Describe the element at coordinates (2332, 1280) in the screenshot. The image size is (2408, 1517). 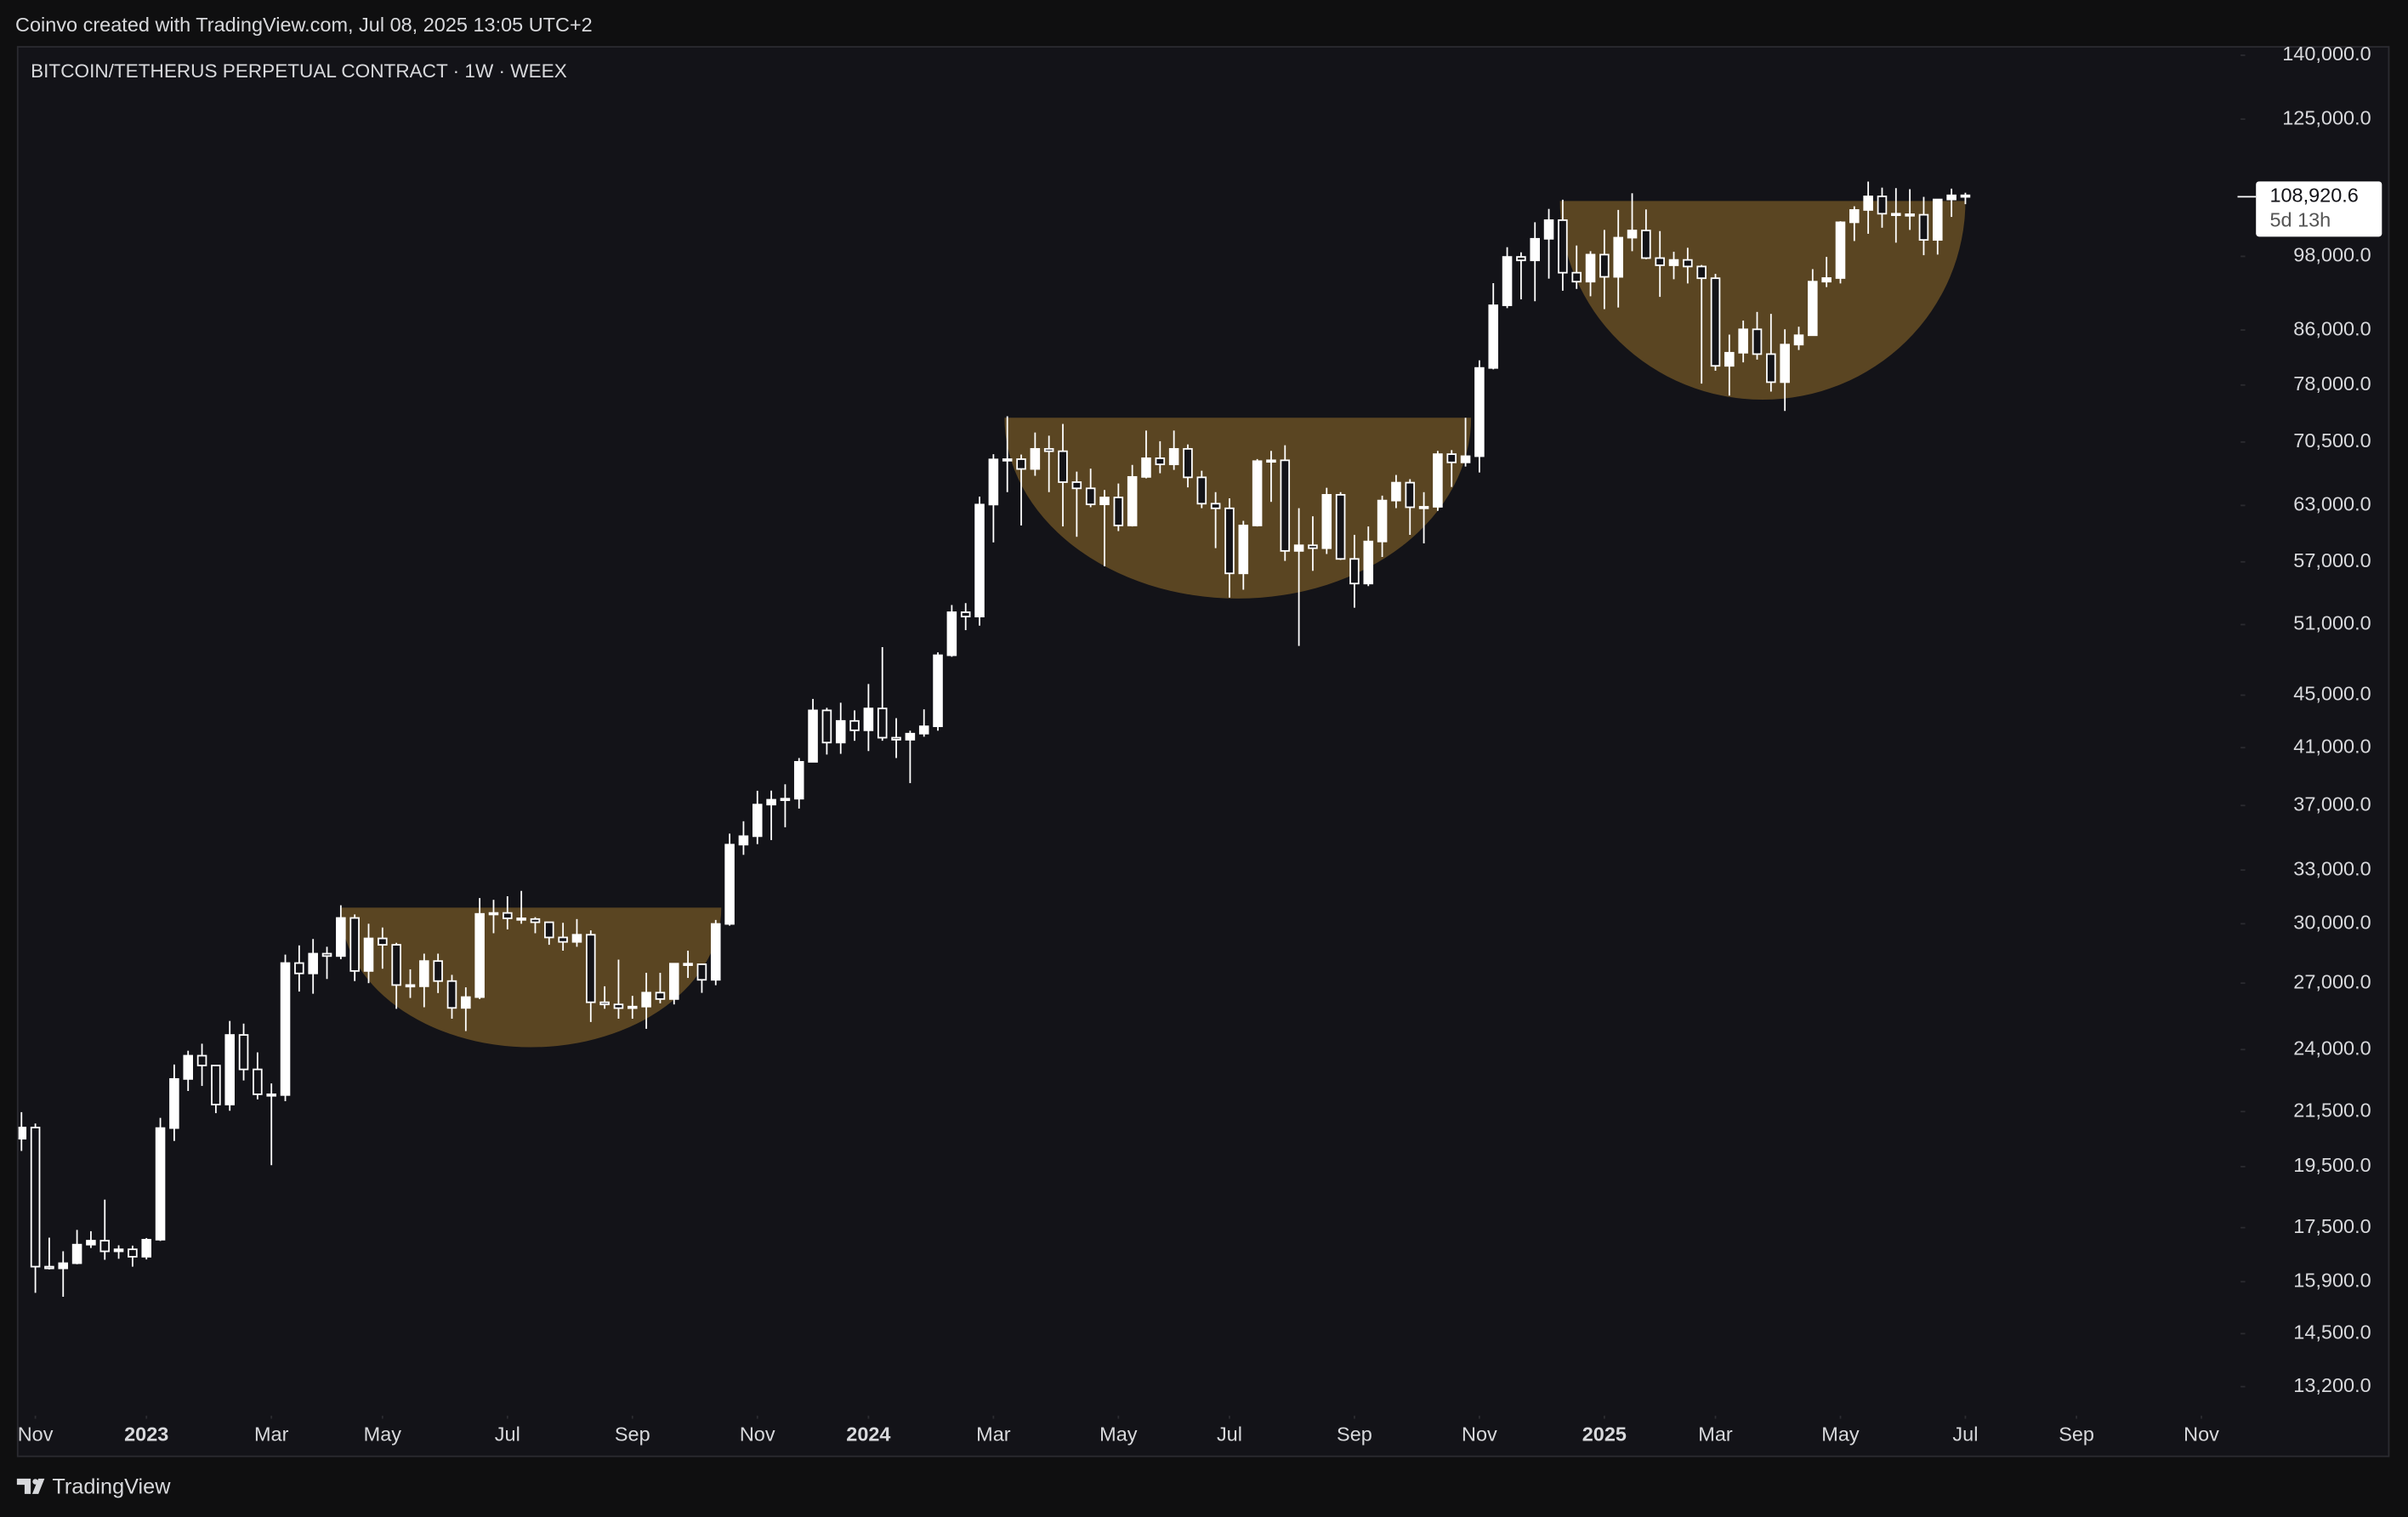
I see `y-tick-label: 15,900.0` at that location.